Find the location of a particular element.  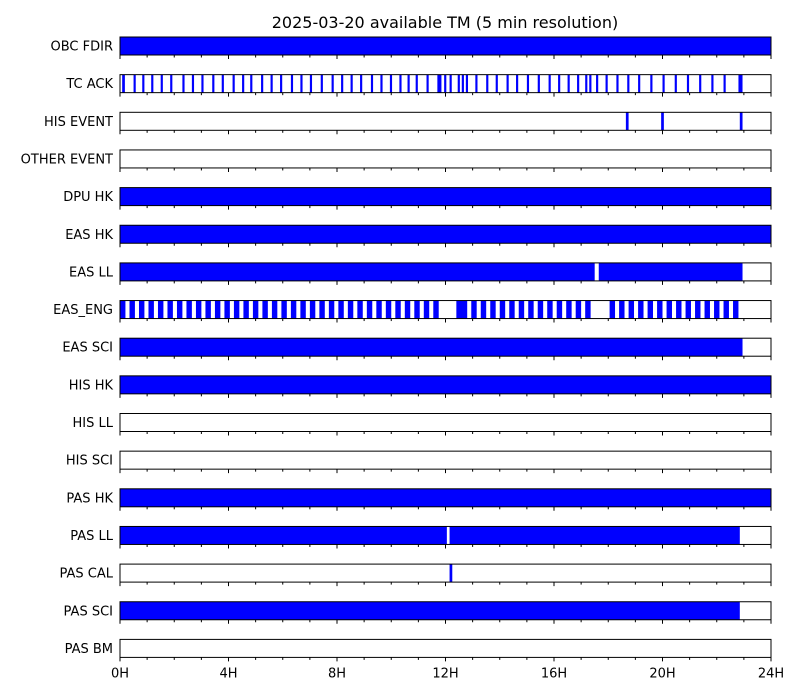

timeline-row: OBC FDIR is located at coordinates (411, 47).